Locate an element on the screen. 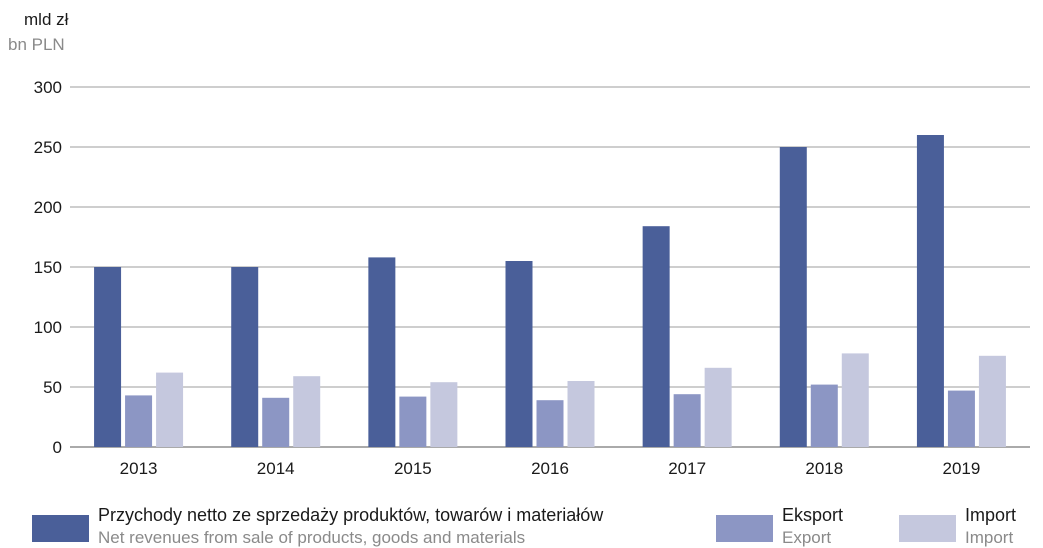  y-tick-label: 0 is located at coordinates (57, 447).